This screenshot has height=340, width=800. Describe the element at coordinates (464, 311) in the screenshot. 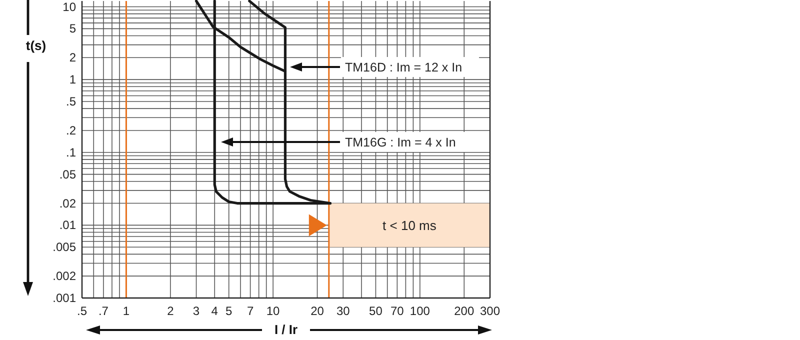

I see `x-tick-label: 200` at that location.